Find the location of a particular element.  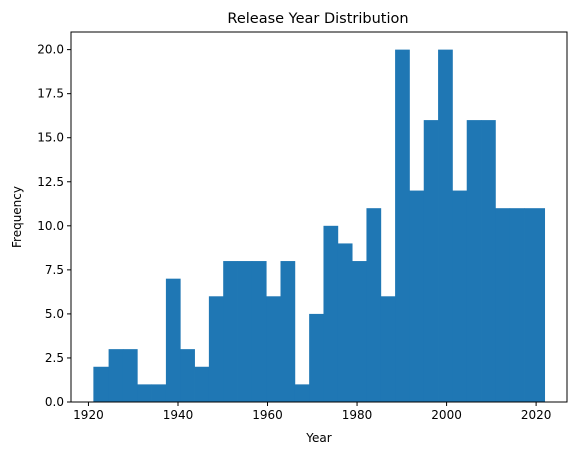

x-axis-ticks: 1920 1940 1960 1980 2000 2020 is located at coordinates (312, 412).